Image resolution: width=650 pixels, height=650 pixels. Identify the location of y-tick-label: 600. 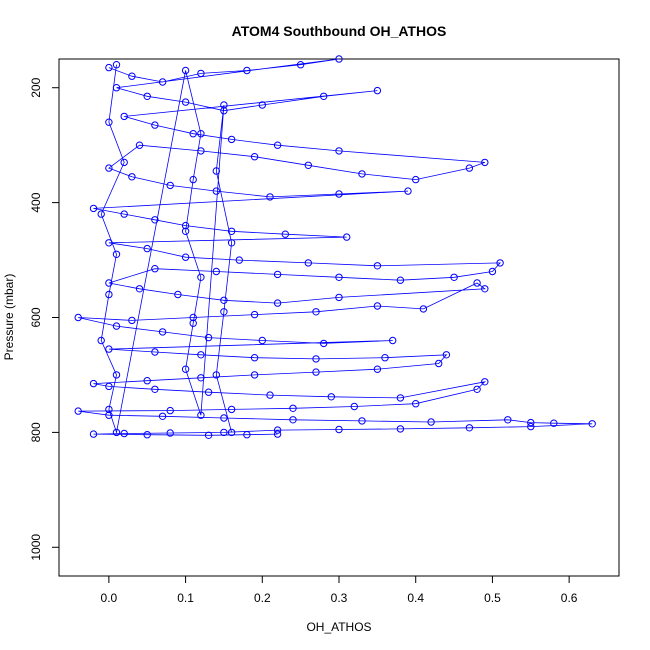
(36, 317).